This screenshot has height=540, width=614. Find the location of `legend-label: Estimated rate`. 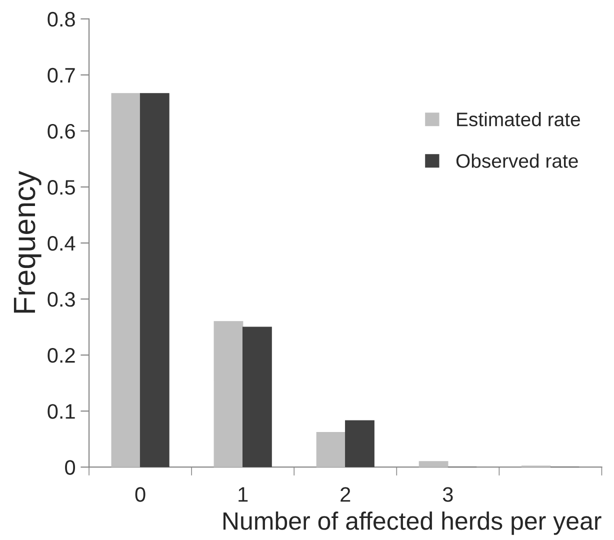

legend-label: Estimated rate is located at coordinates (518, 119).